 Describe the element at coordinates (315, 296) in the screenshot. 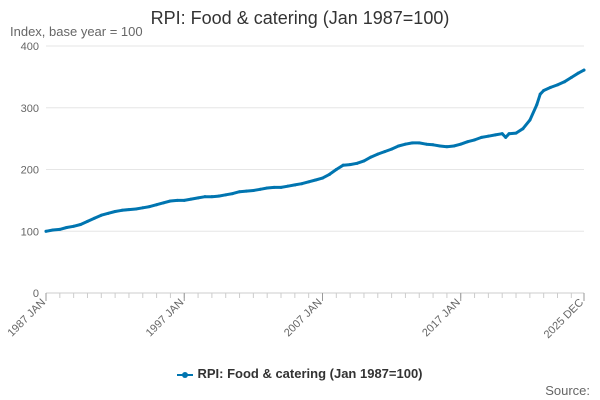

I see `x-axis` at that location.